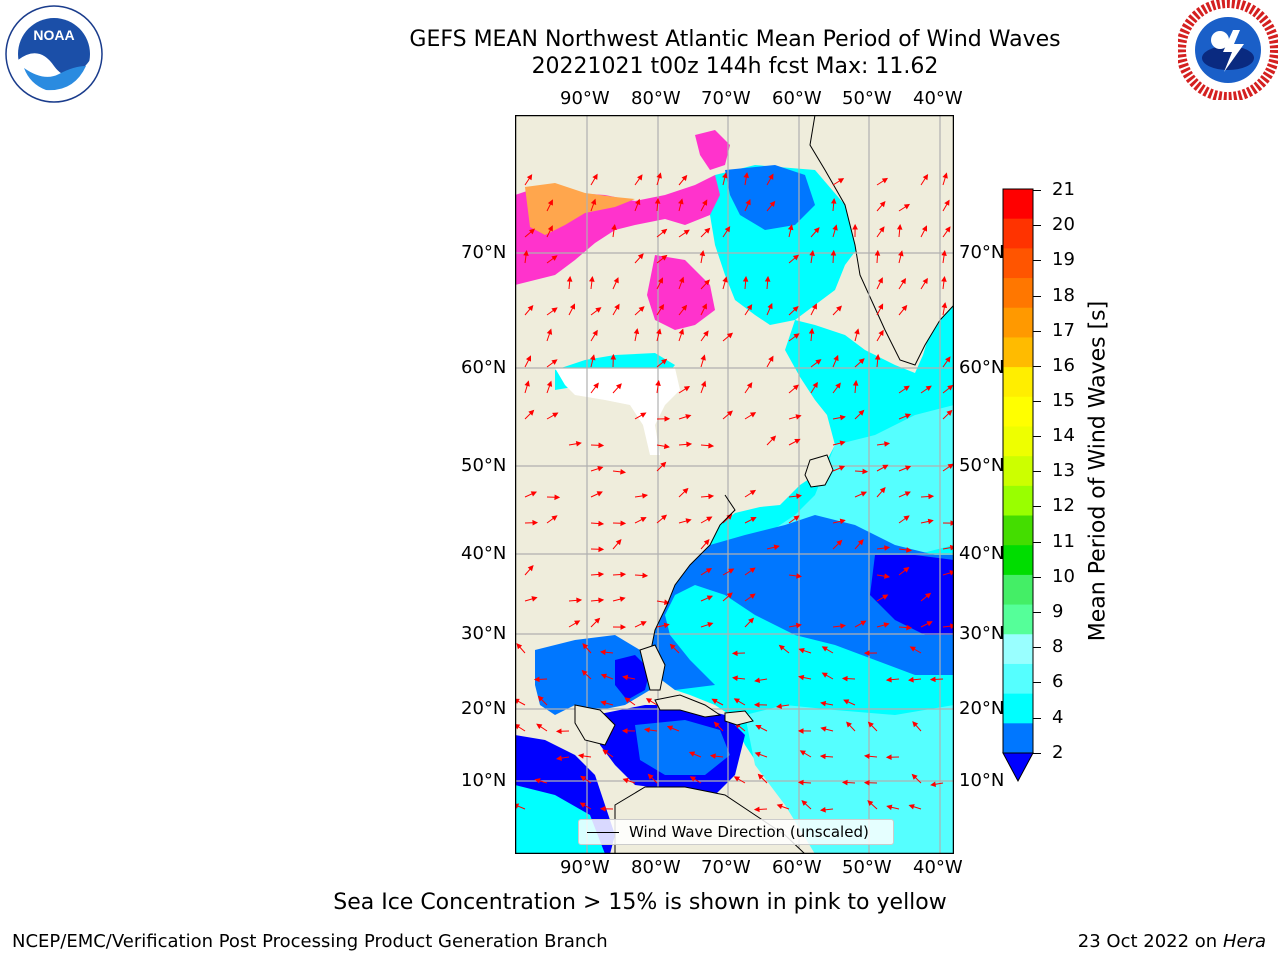 This screenshot has width=1280, height=960. Describe the element at coordinates (726, 867) in the screenshot. I see `lon-label-bottom-2: 70°W` at that location.